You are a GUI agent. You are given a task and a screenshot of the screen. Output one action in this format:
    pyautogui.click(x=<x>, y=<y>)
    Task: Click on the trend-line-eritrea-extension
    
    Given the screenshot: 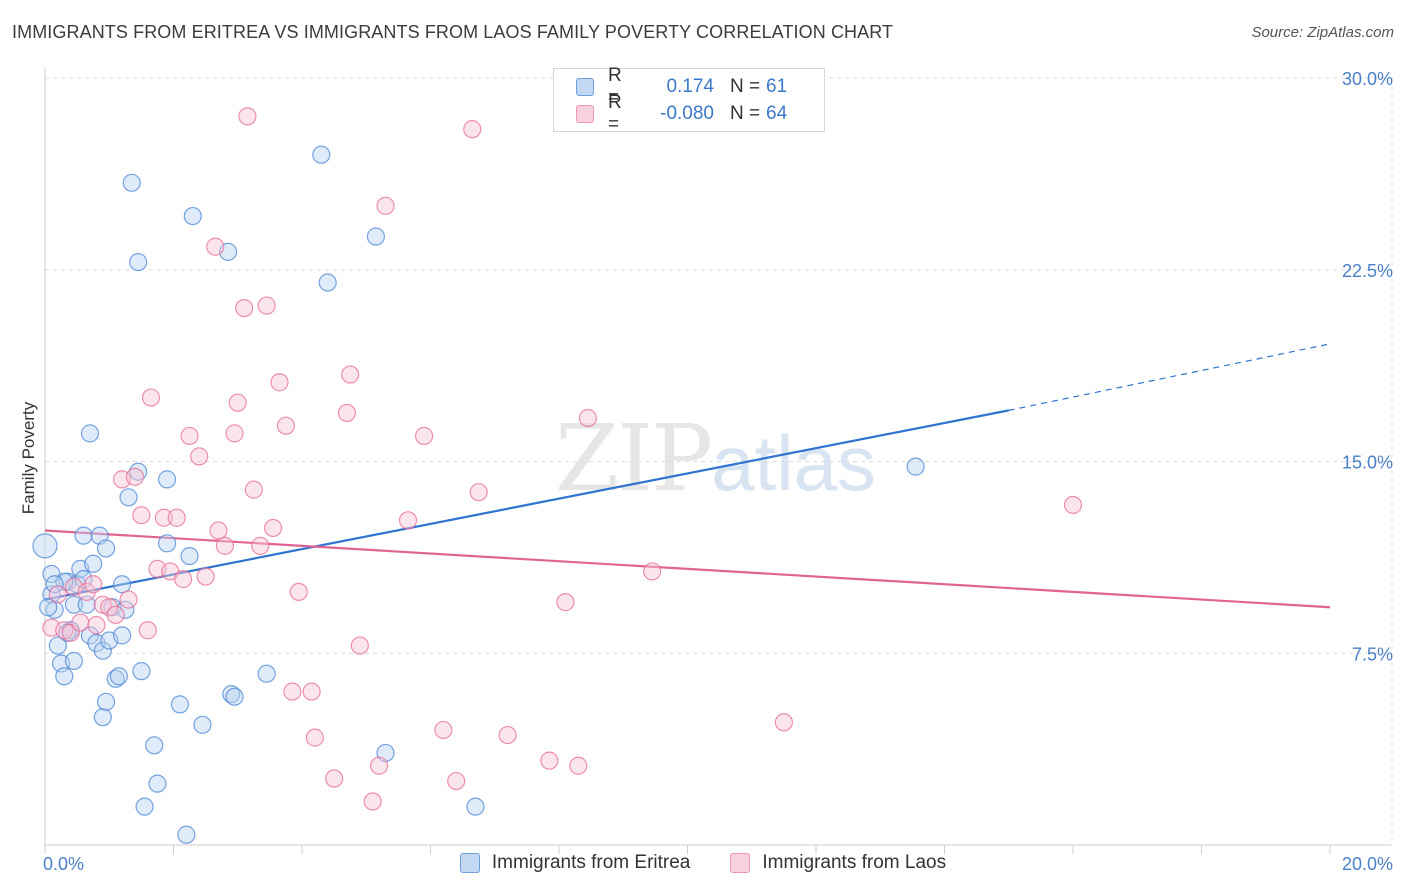 What is the action you would take?
    pyautogui.click(x=1169, y=377)
    